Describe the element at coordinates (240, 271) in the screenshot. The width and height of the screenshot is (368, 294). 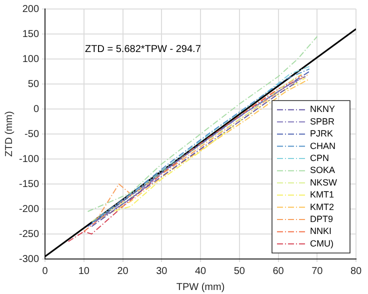
I see `x-tick-label: 50` at that location.